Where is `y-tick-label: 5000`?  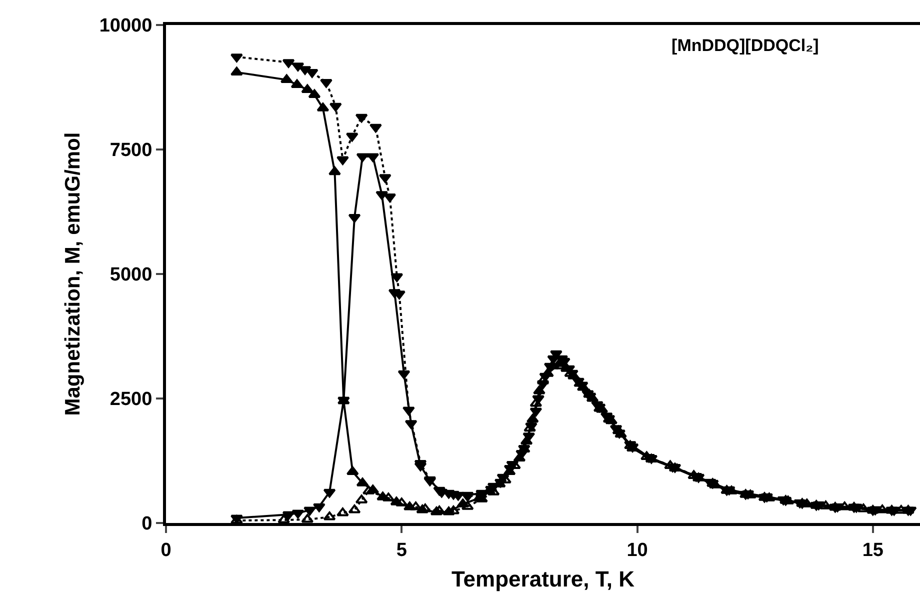 y-tick-label: 5000 is located at coordinates (131, 275).